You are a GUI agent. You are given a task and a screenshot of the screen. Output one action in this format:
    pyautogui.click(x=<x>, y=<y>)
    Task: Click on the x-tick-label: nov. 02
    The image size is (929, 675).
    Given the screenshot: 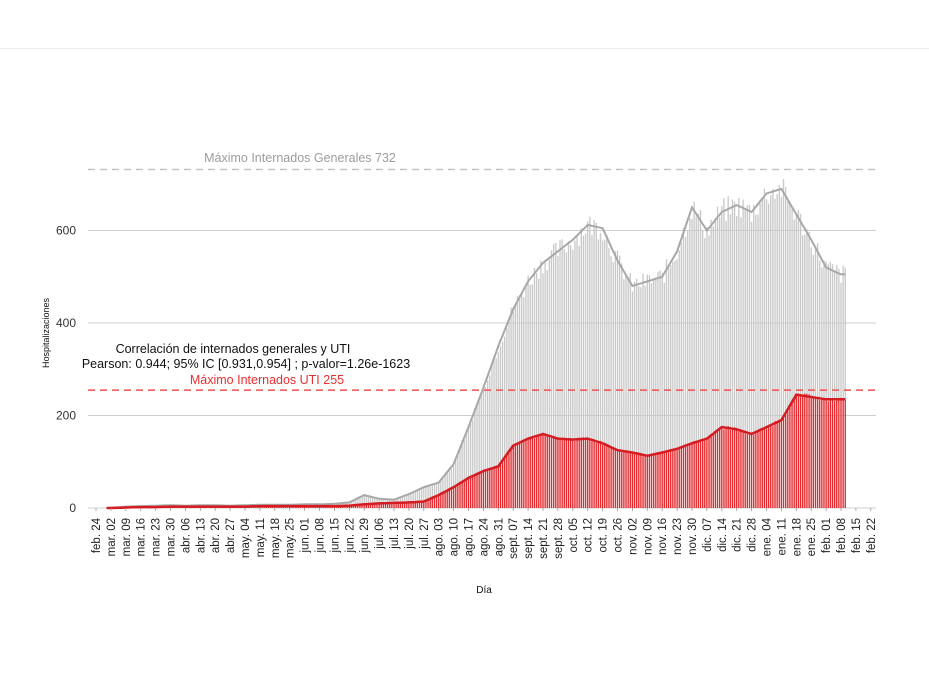 What is the action you would take?
    pyautogui.click(x=633, y=536)
    